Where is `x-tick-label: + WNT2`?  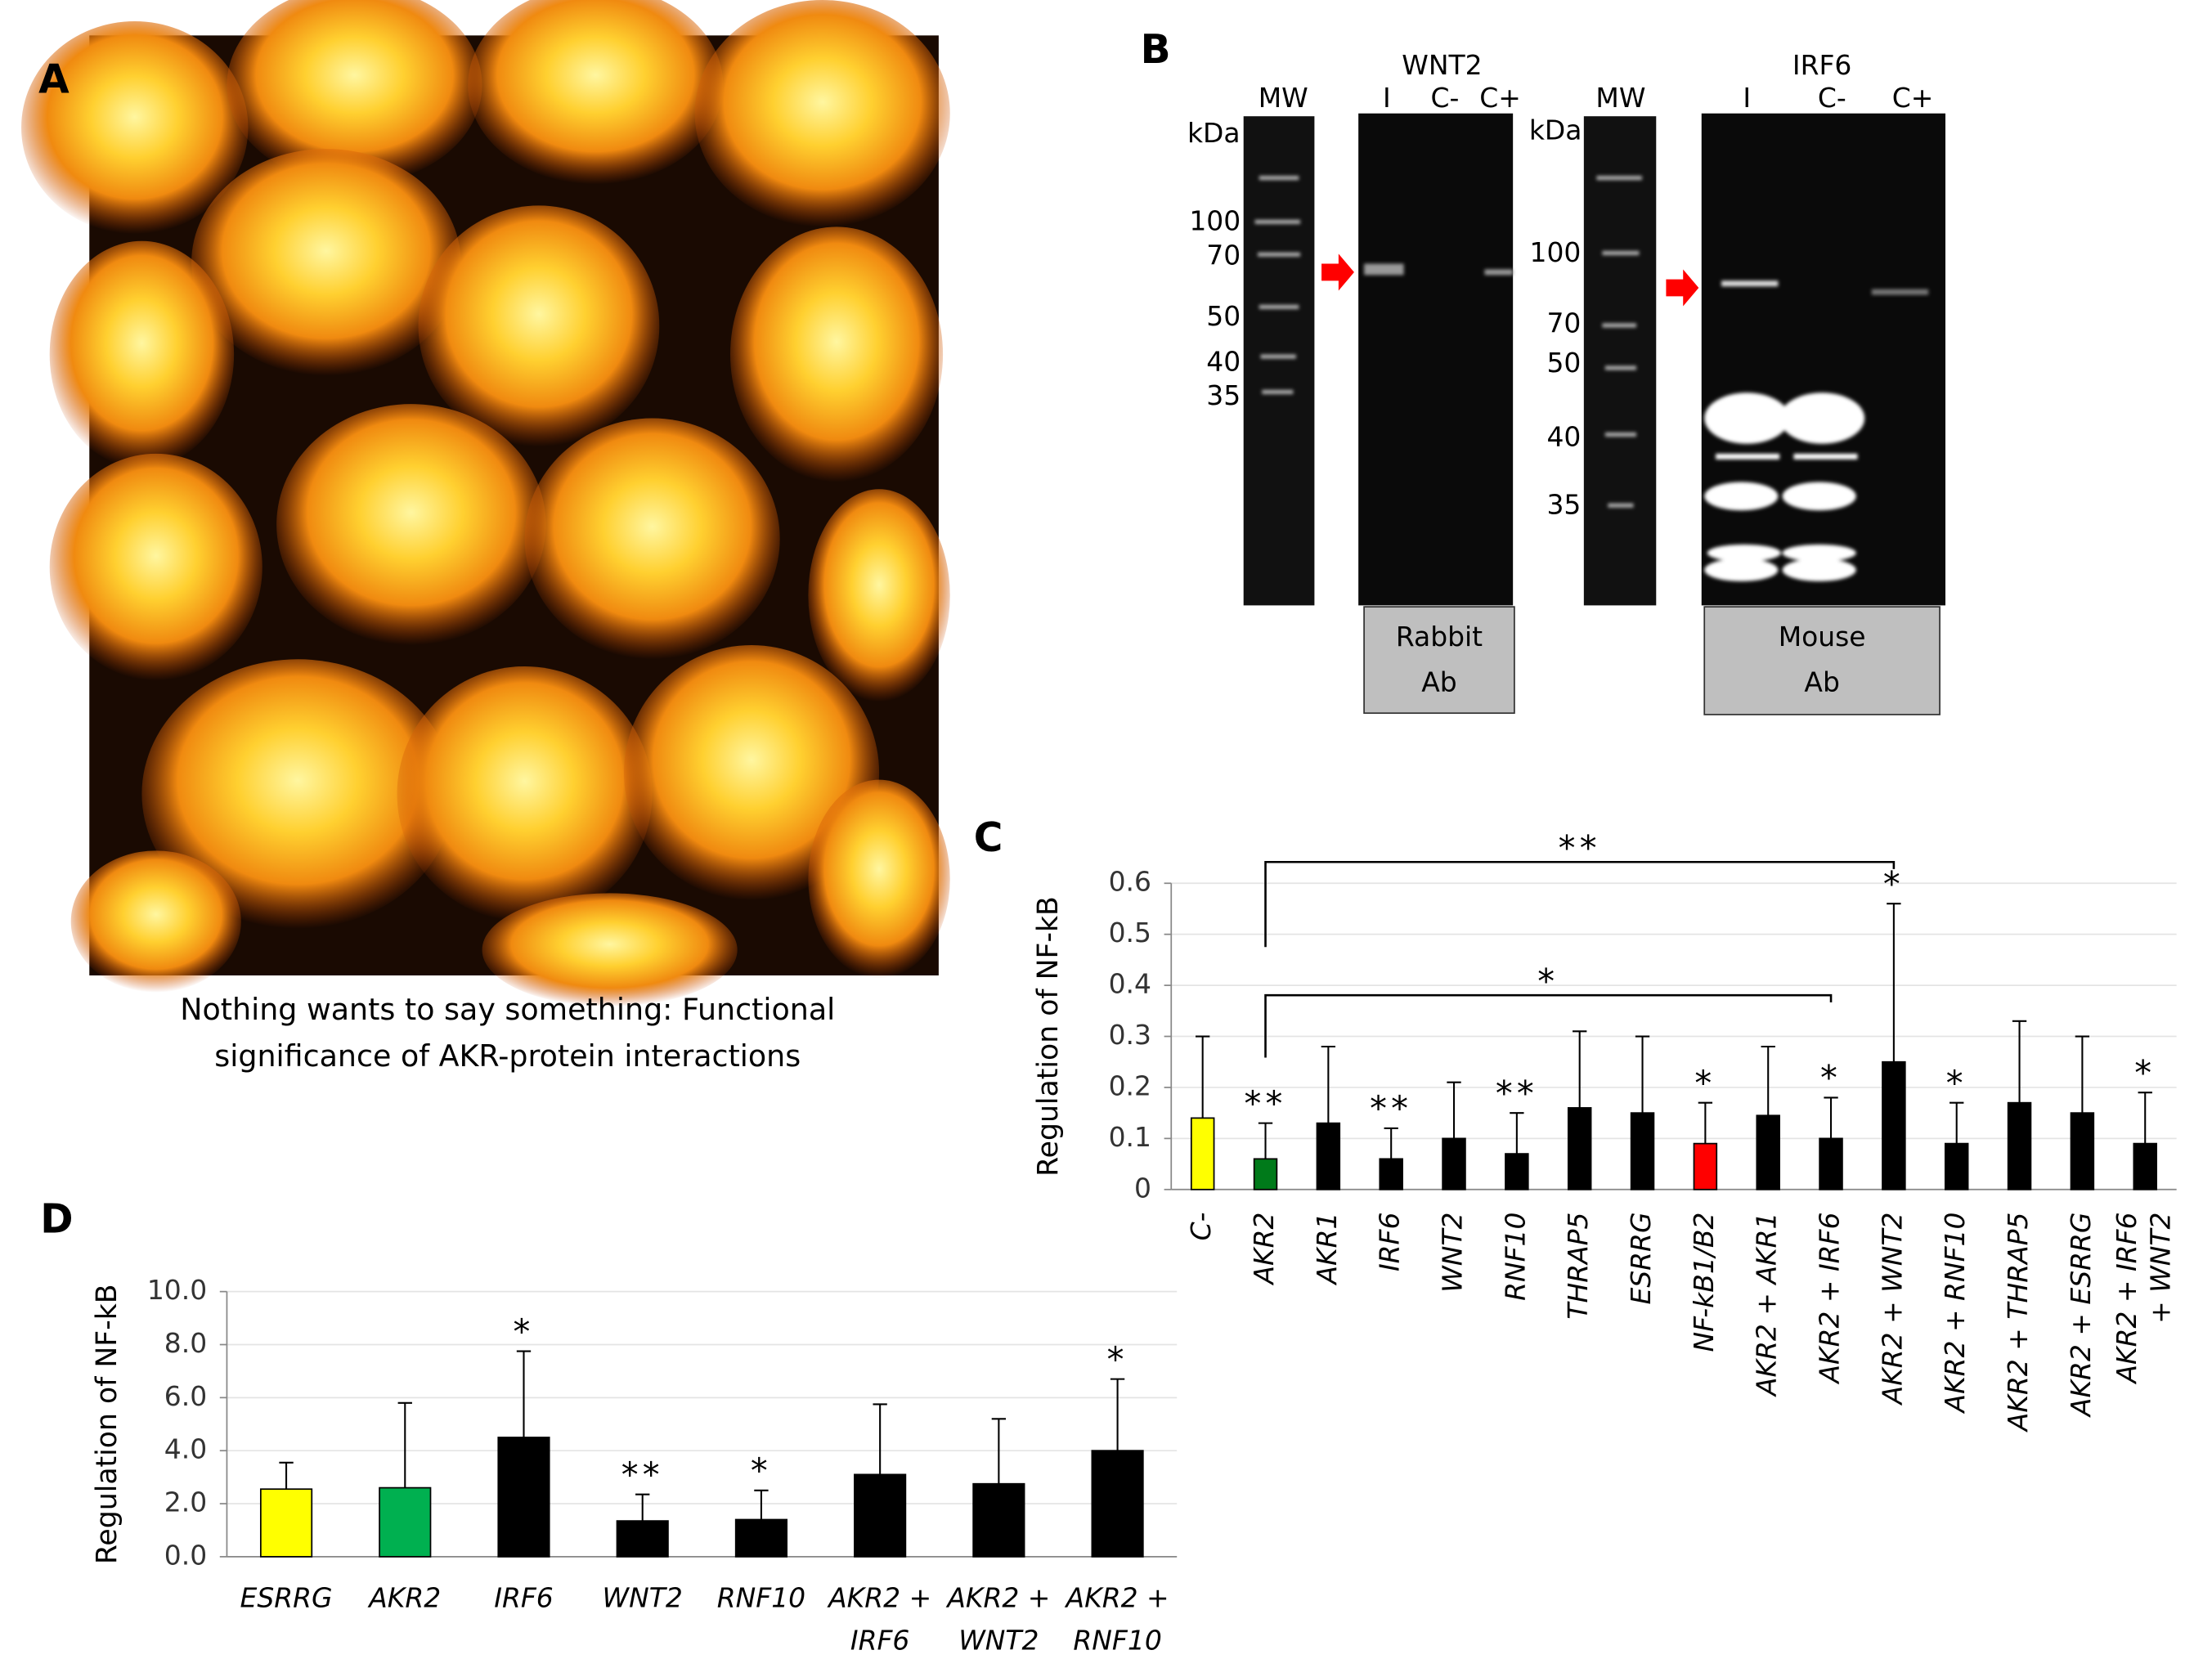 x-tick-label: + WNT2 is located at coordinates (2161, 1268).